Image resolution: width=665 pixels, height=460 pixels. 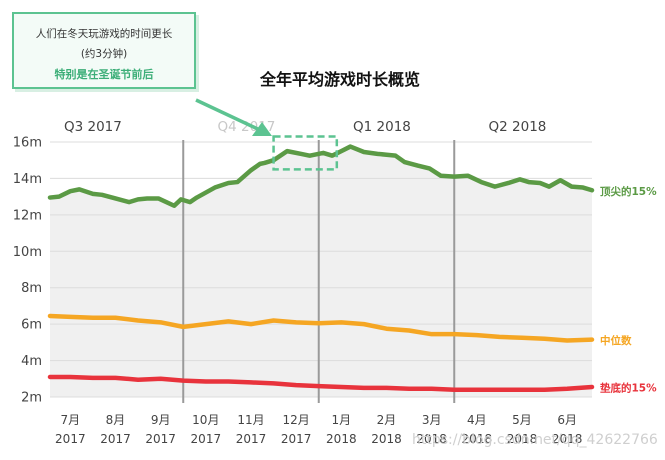 What do you see at coordinates (250, 420) in the screenshot?
I see `x-tick-month: 11月` at bounding box center [250, 420].